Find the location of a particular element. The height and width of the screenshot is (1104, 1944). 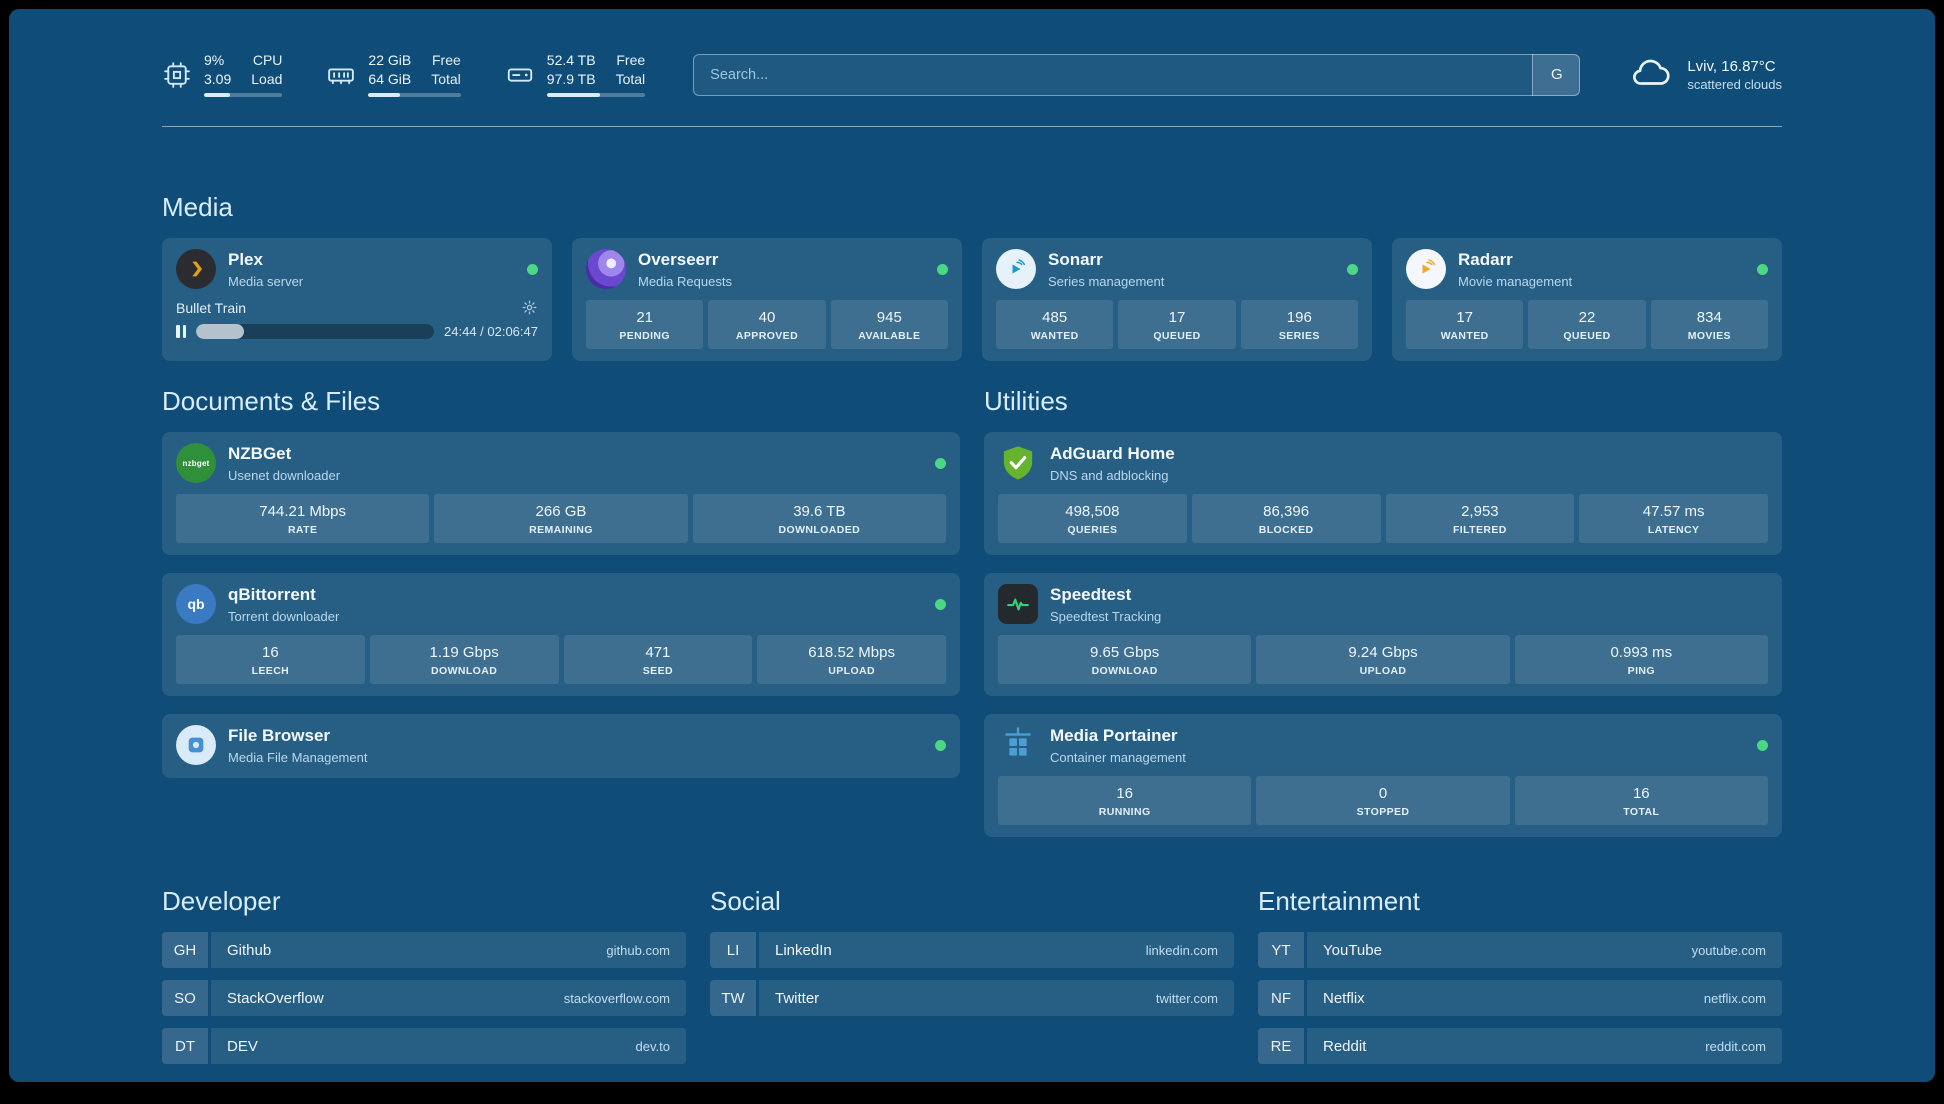

bookmark-name: Twitter is located at coordinates (797, 998).